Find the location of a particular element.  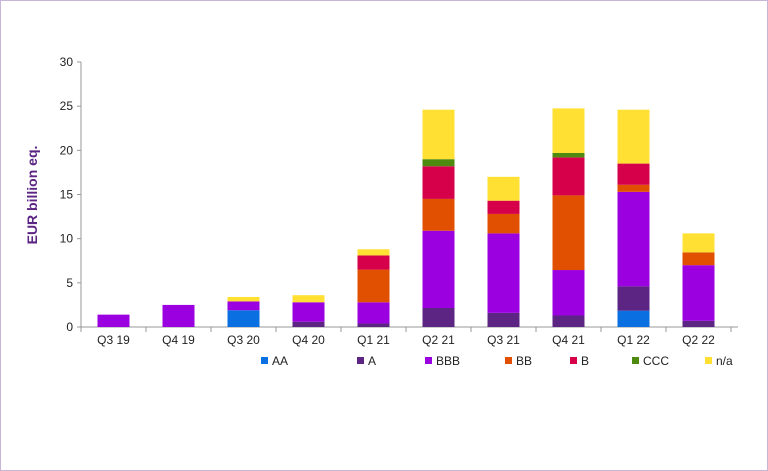

legend-swatch-AA is located at coordinates (264, 360).